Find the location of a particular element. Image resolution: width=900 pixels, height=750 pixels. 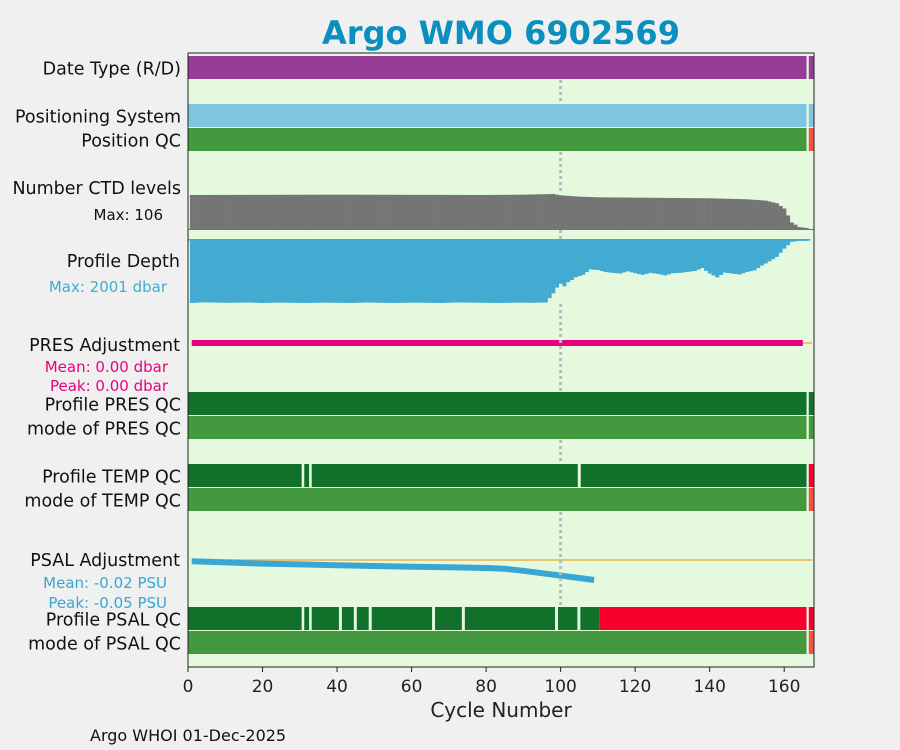

pres-label: PRES Adjustment is located at coordinates (104, 346).